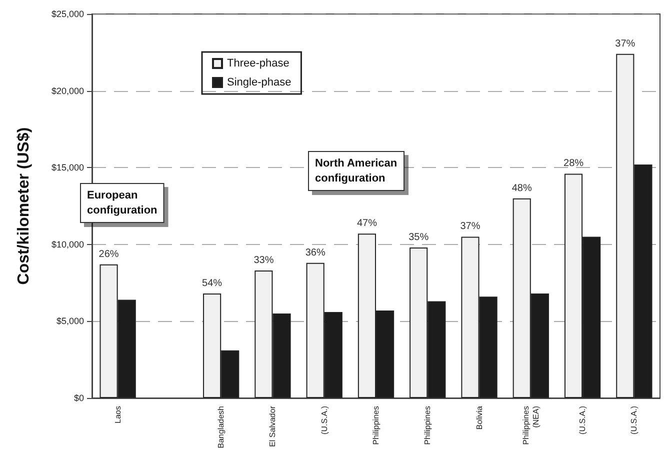 Image resolution: width=664 pixels, height=470 pixels. What do you see at coordinates (418, 237) in the screenshot?
I see `annotation: 35%` at bounding box center [418, 237].